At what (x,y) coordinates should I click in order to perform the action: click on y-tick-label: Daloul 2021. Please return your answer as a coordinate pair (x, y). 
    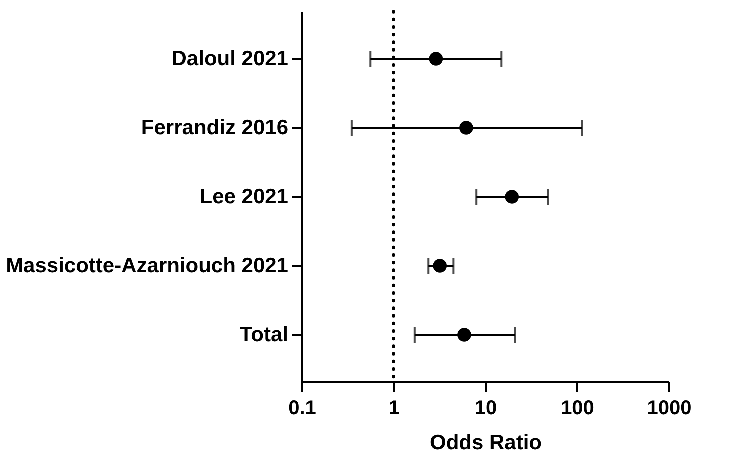
    Looking at the image, I should click on (230, 59).